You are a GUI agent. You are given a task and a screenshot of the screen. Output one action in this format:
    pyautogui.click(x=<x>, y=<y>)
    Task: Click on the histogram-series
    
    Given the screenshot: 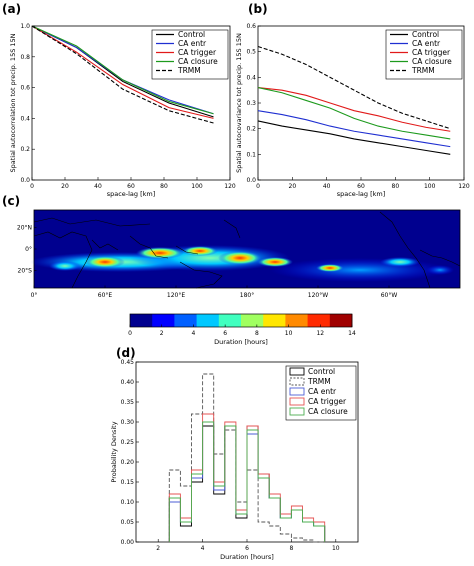 What is the action you would take?
    pyautogui.click(x=247, y=481)
    